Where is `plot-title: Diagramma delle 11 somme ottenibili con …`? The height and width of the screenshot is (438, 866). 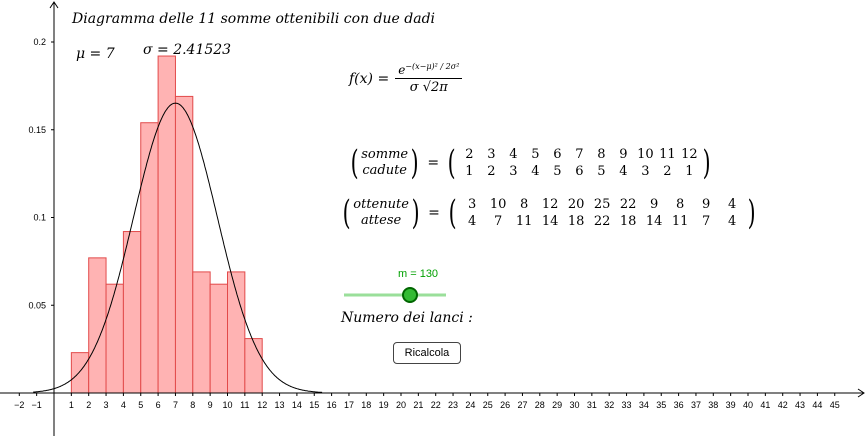
plot-title: Diagramma delle 11 somme ottenibili con … is located at coordinates (254, 19).